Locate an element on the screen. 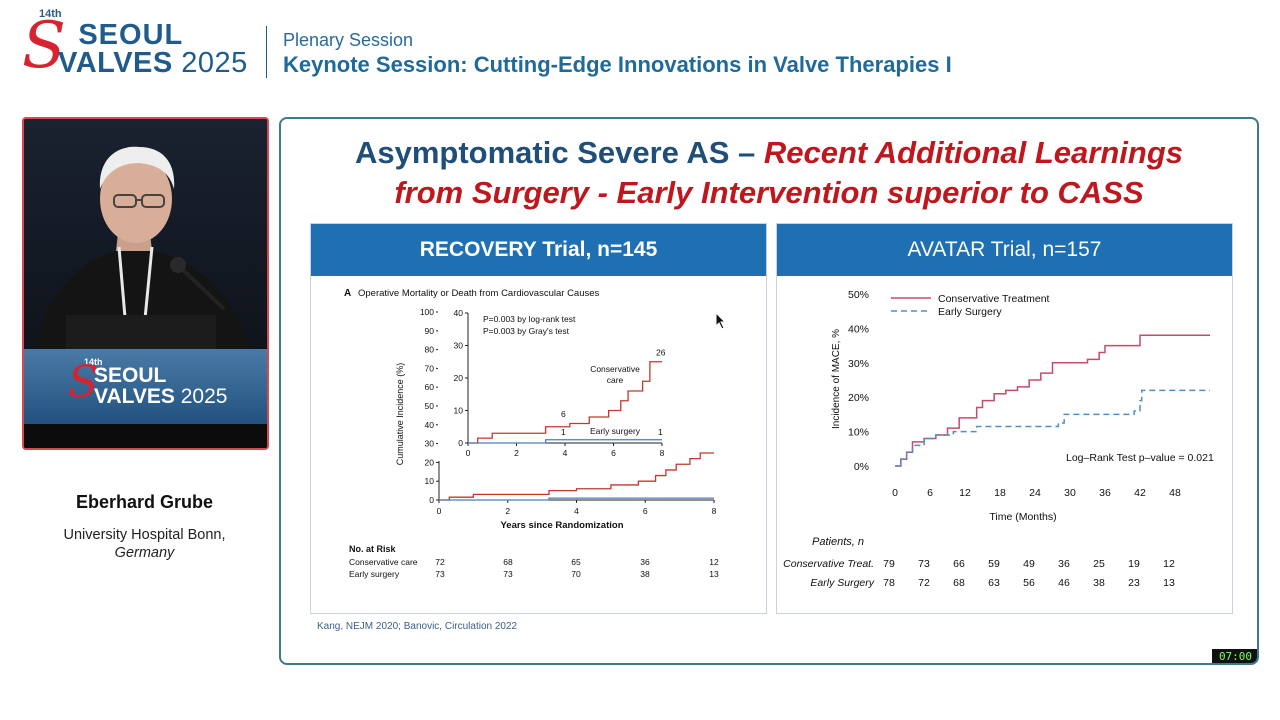  recovery-inset-x-tick-label: 0 is located at coordinates (468, 453).